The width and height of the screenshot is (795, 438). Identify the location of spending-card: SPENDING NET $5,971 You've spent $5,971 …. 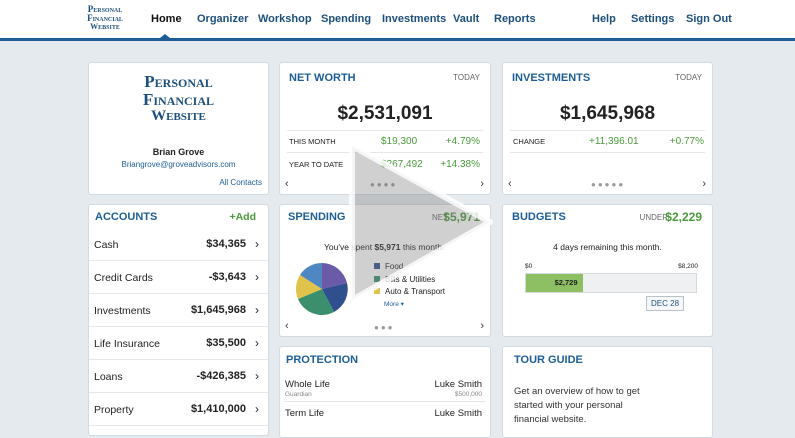
(385, 270).